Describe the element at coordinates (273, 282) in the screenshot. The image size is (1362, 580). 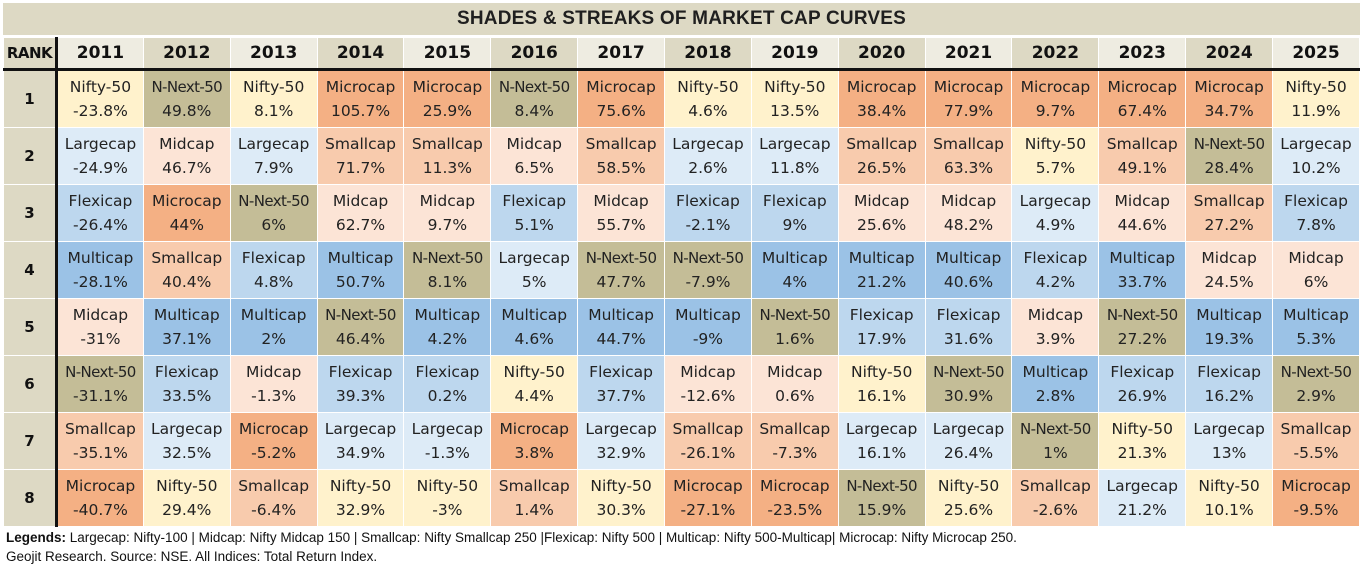
I see `return-value: 4.8%` at that location.